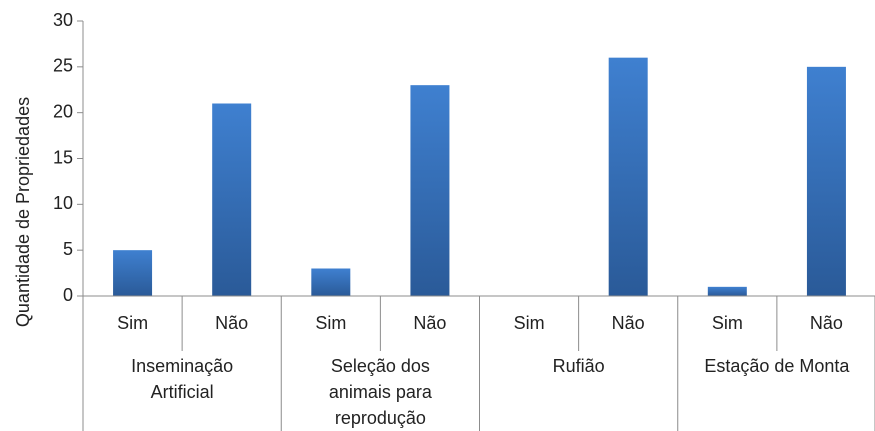 Image resolution: width=875 pixels, height=431 pixels. I want to click on group-label: Estação de Monta, so click(777, 366).